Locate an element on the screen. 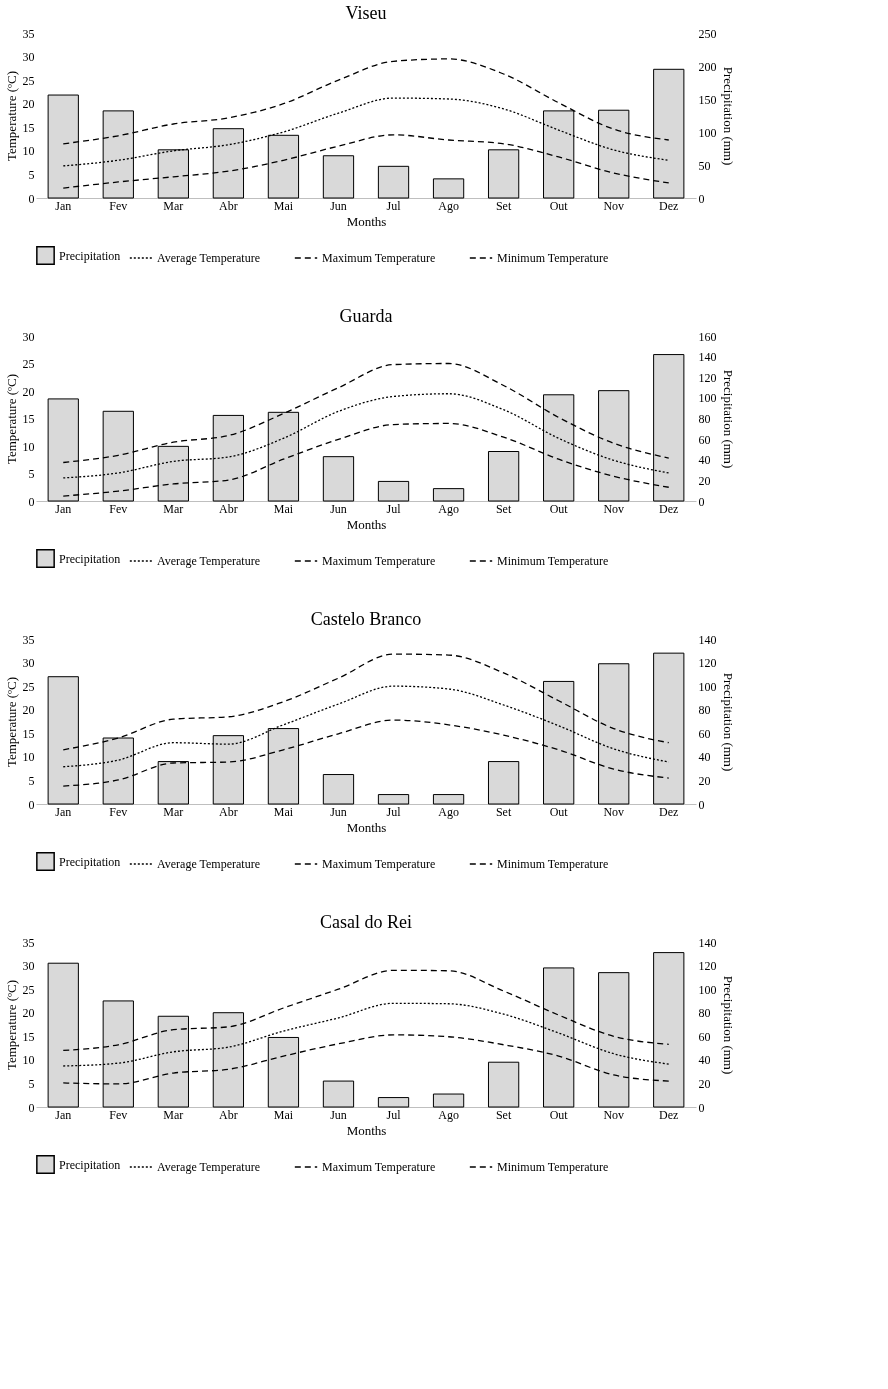  x-tick-label: Jan is located at coordinates (63, 508).